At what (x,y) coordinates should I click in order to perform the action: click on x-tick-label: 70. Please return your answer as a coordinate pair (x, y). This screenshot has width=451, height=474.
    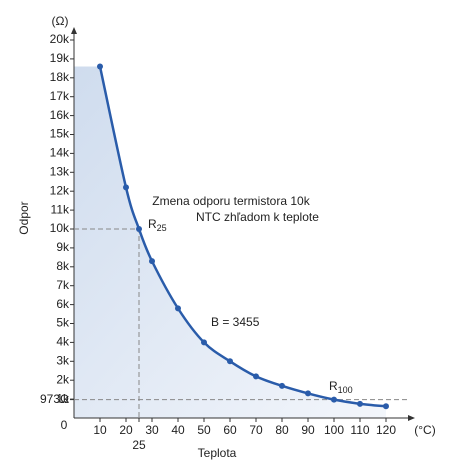
    Looking at the image, I should click on (256, 430).